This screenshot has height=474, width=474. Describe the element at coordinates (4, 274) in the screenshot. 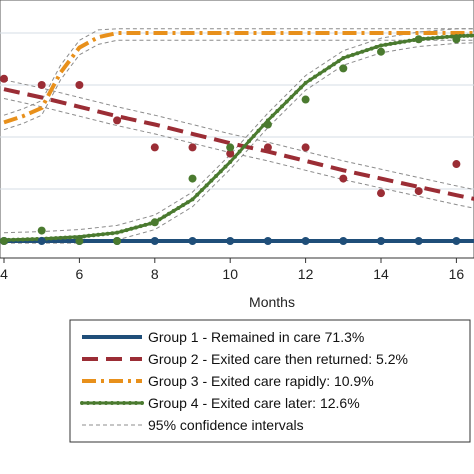

I see `x-tick-label: 4` at that location.